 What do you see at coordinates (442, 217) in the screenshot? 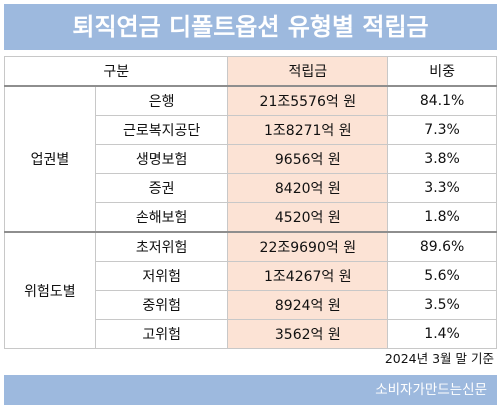
I see `row-ratio: 1.8%` at bounding box center [442, 217].